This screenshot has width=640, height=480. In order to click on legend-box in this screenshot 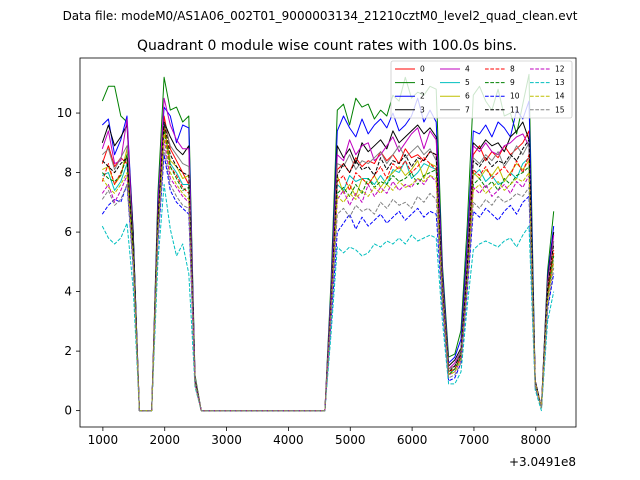, I will do `click(481, 89)`.